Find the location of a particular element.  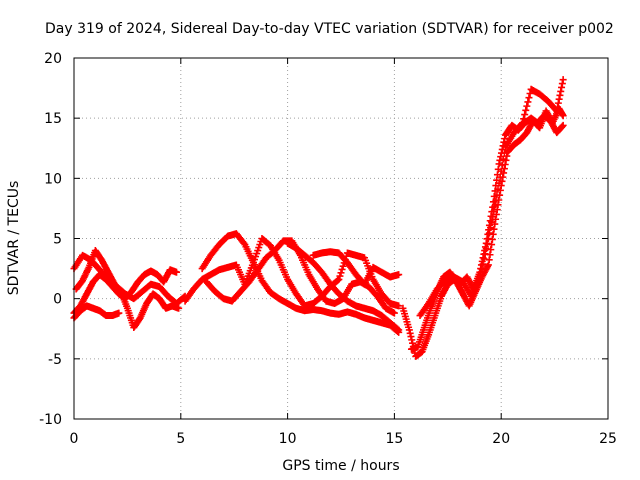

y-tick-label: 10 is located at coordinates (53, 179).